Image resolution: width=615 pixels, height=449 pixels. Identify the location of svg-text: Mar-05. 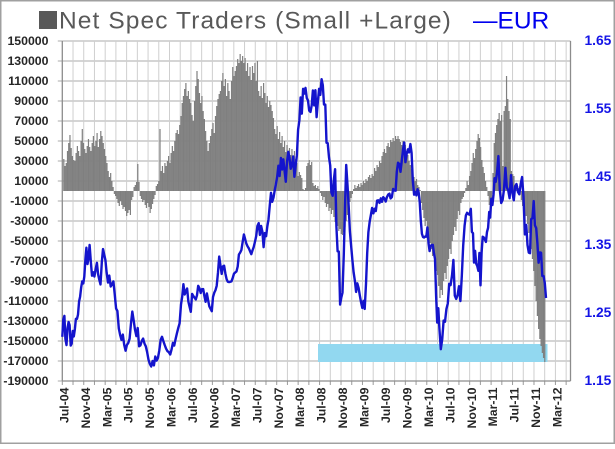
(107, 407).